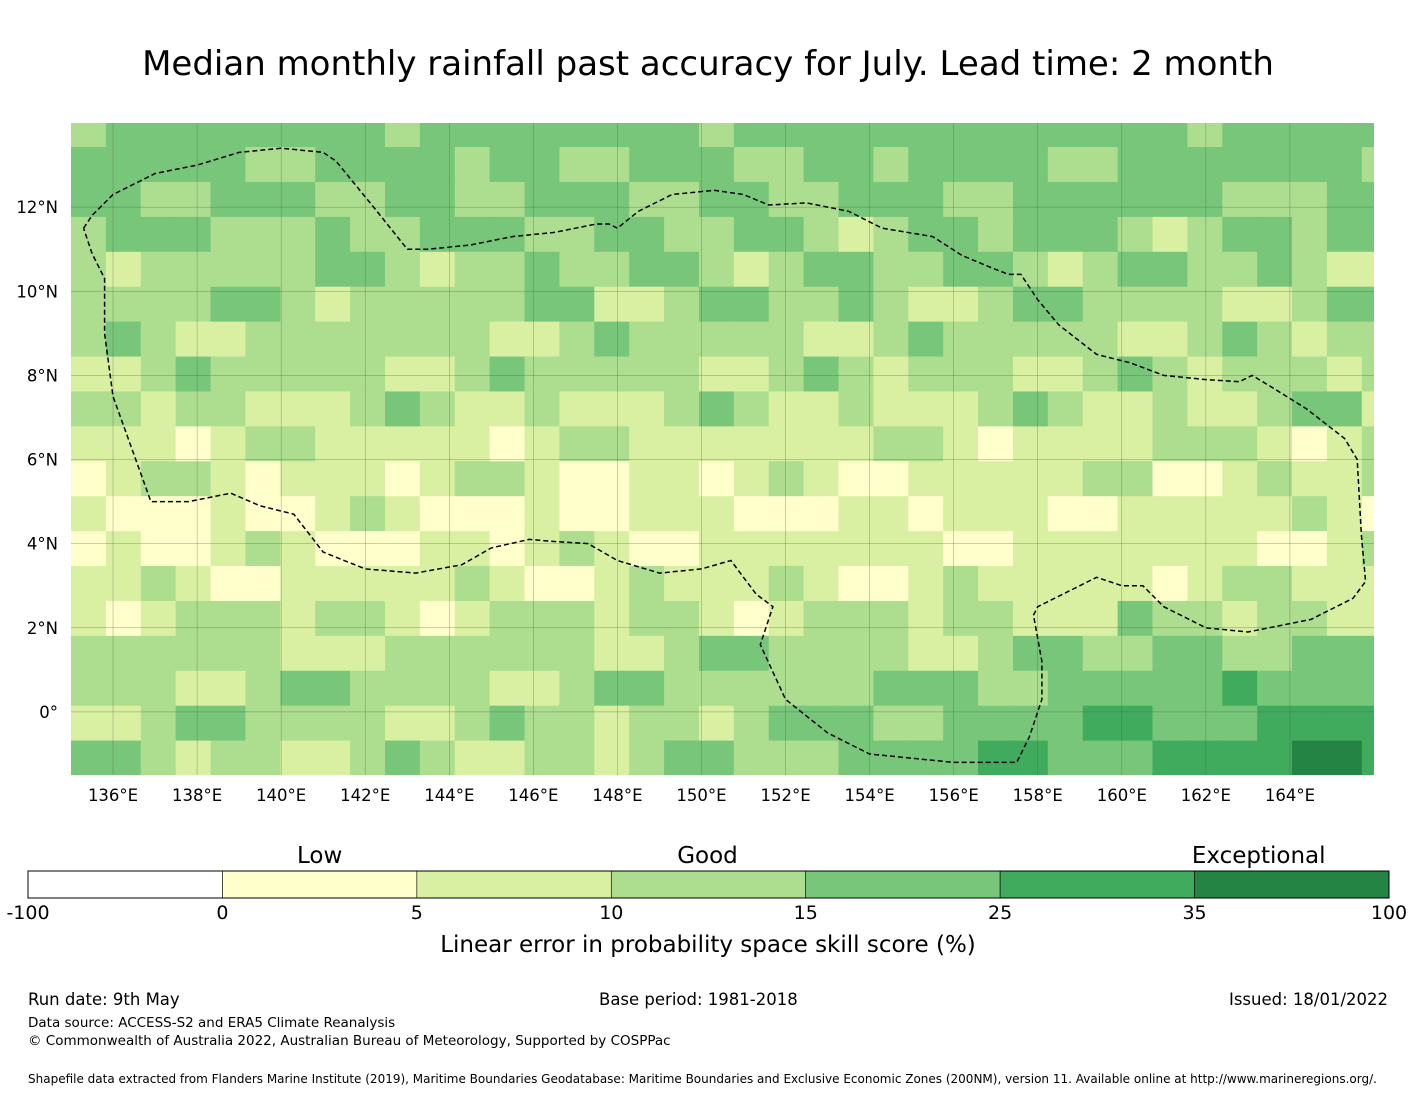 The image size is (1416, 1095). I want to click on longitude-tick-label: 162°E, so click(1206, 795).